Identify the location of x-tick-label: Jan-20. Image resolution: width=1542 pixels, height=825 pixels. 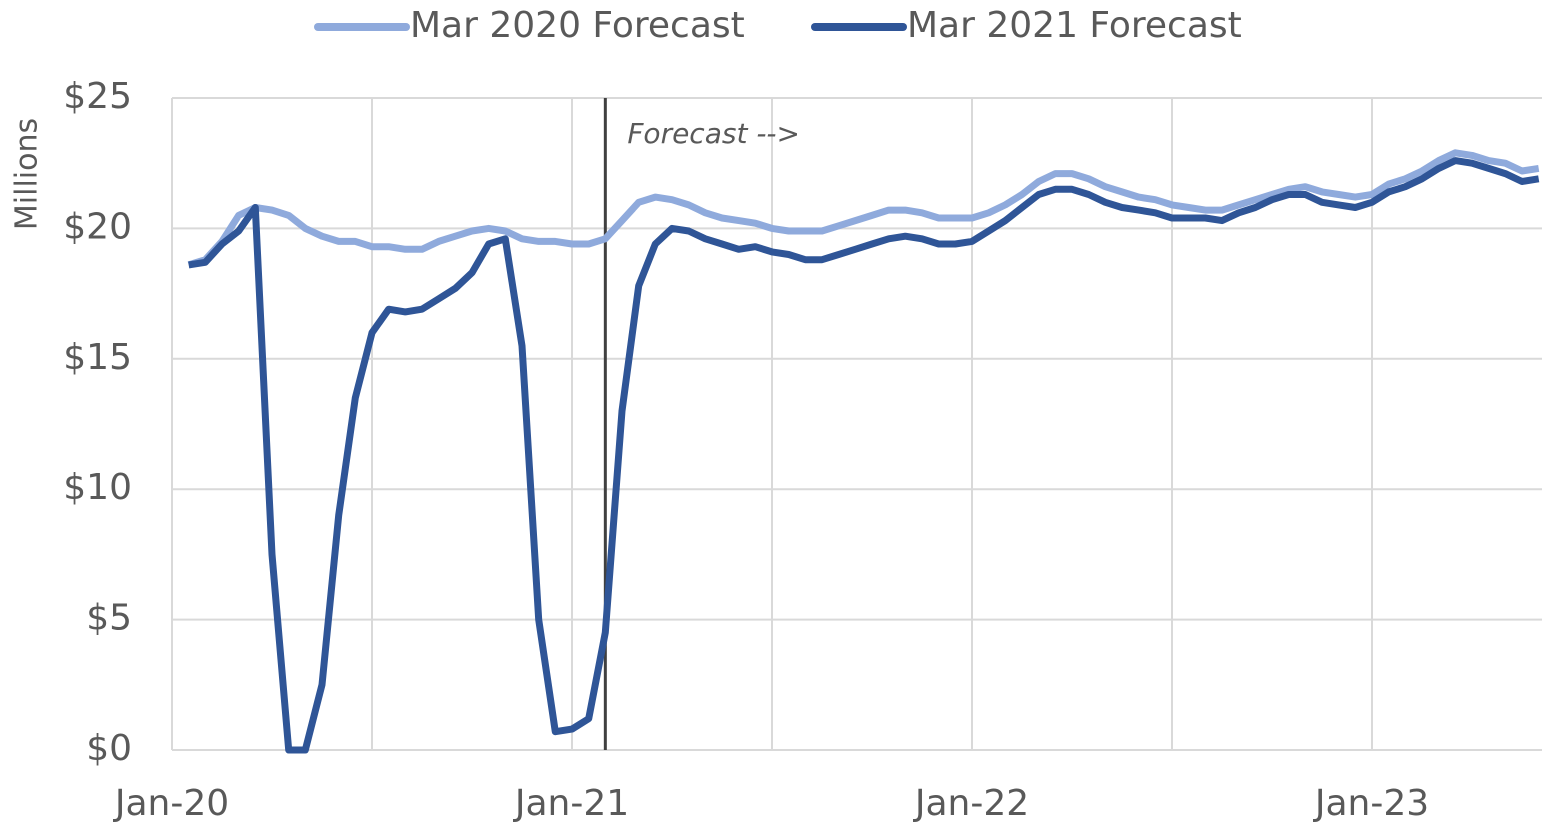
(171, 803).